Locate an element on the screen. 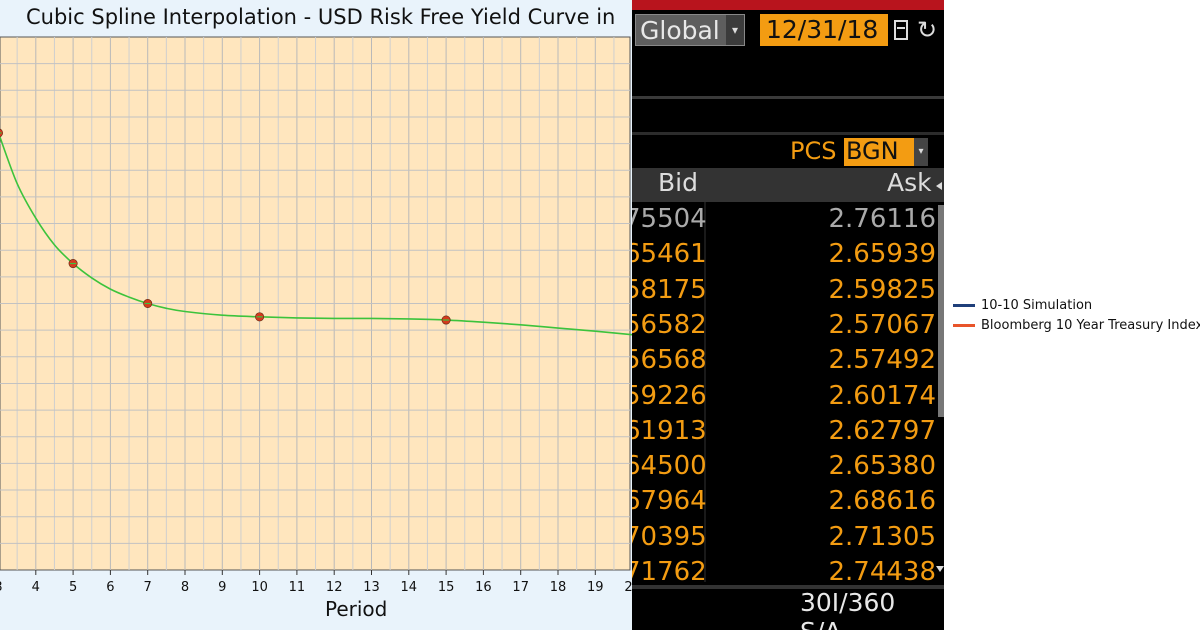 The height and width of the screenshot is (630, 1200). bid-cell: 58175 is located at coordinates (669, 289).